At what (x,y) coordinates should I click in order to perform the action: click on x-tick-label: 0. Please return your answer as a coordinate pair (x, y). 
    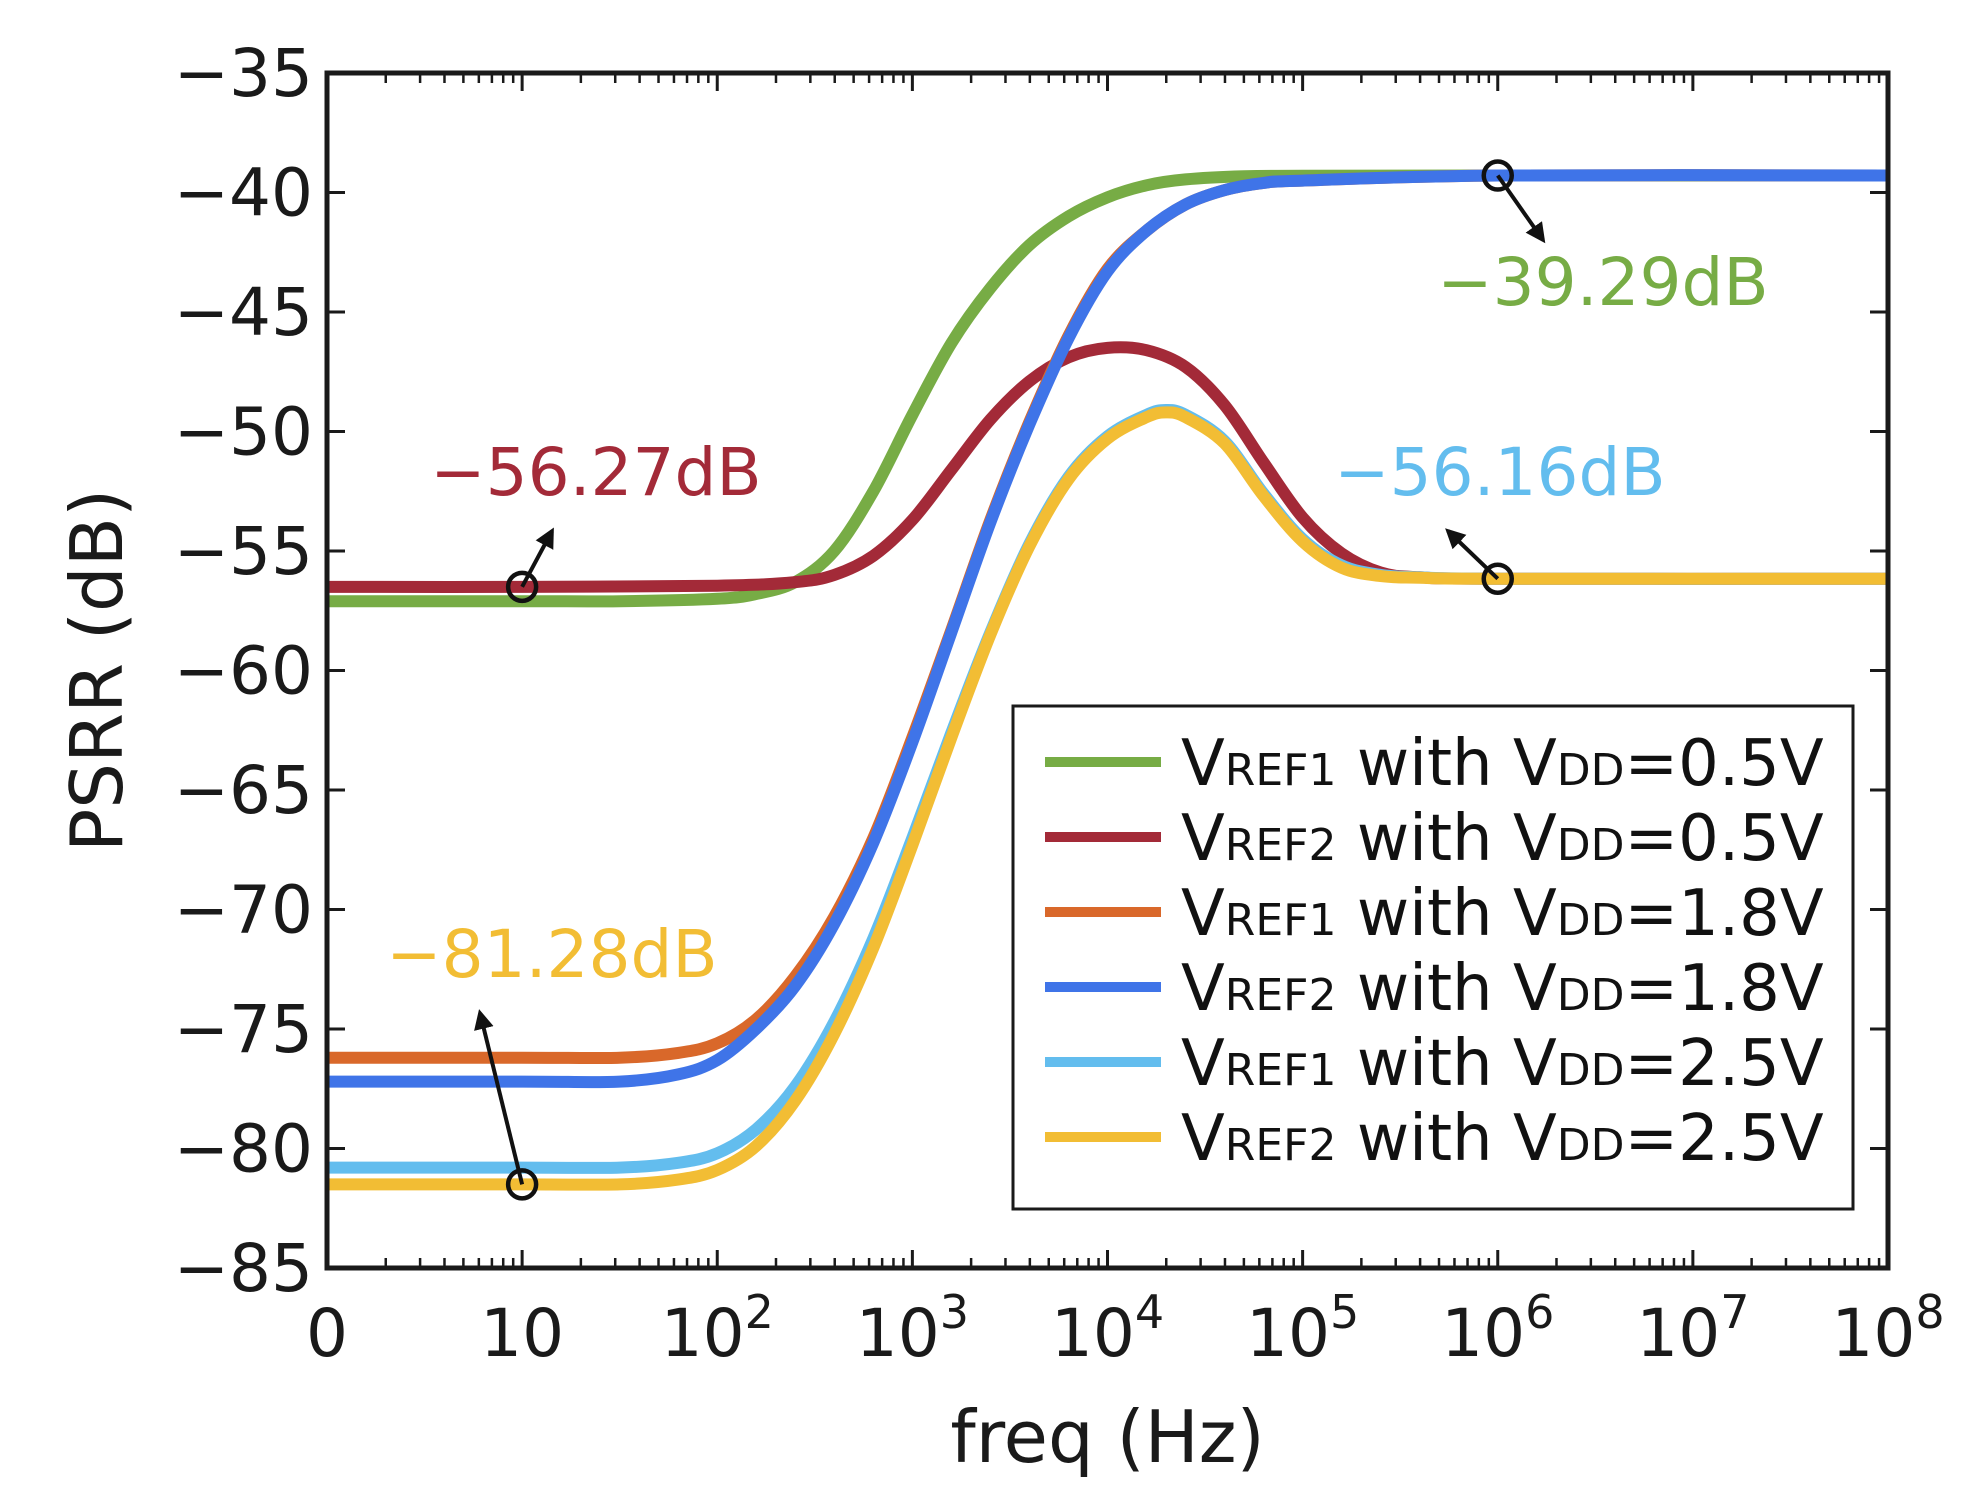
    Looking at the image, I should click on (327, 1333).